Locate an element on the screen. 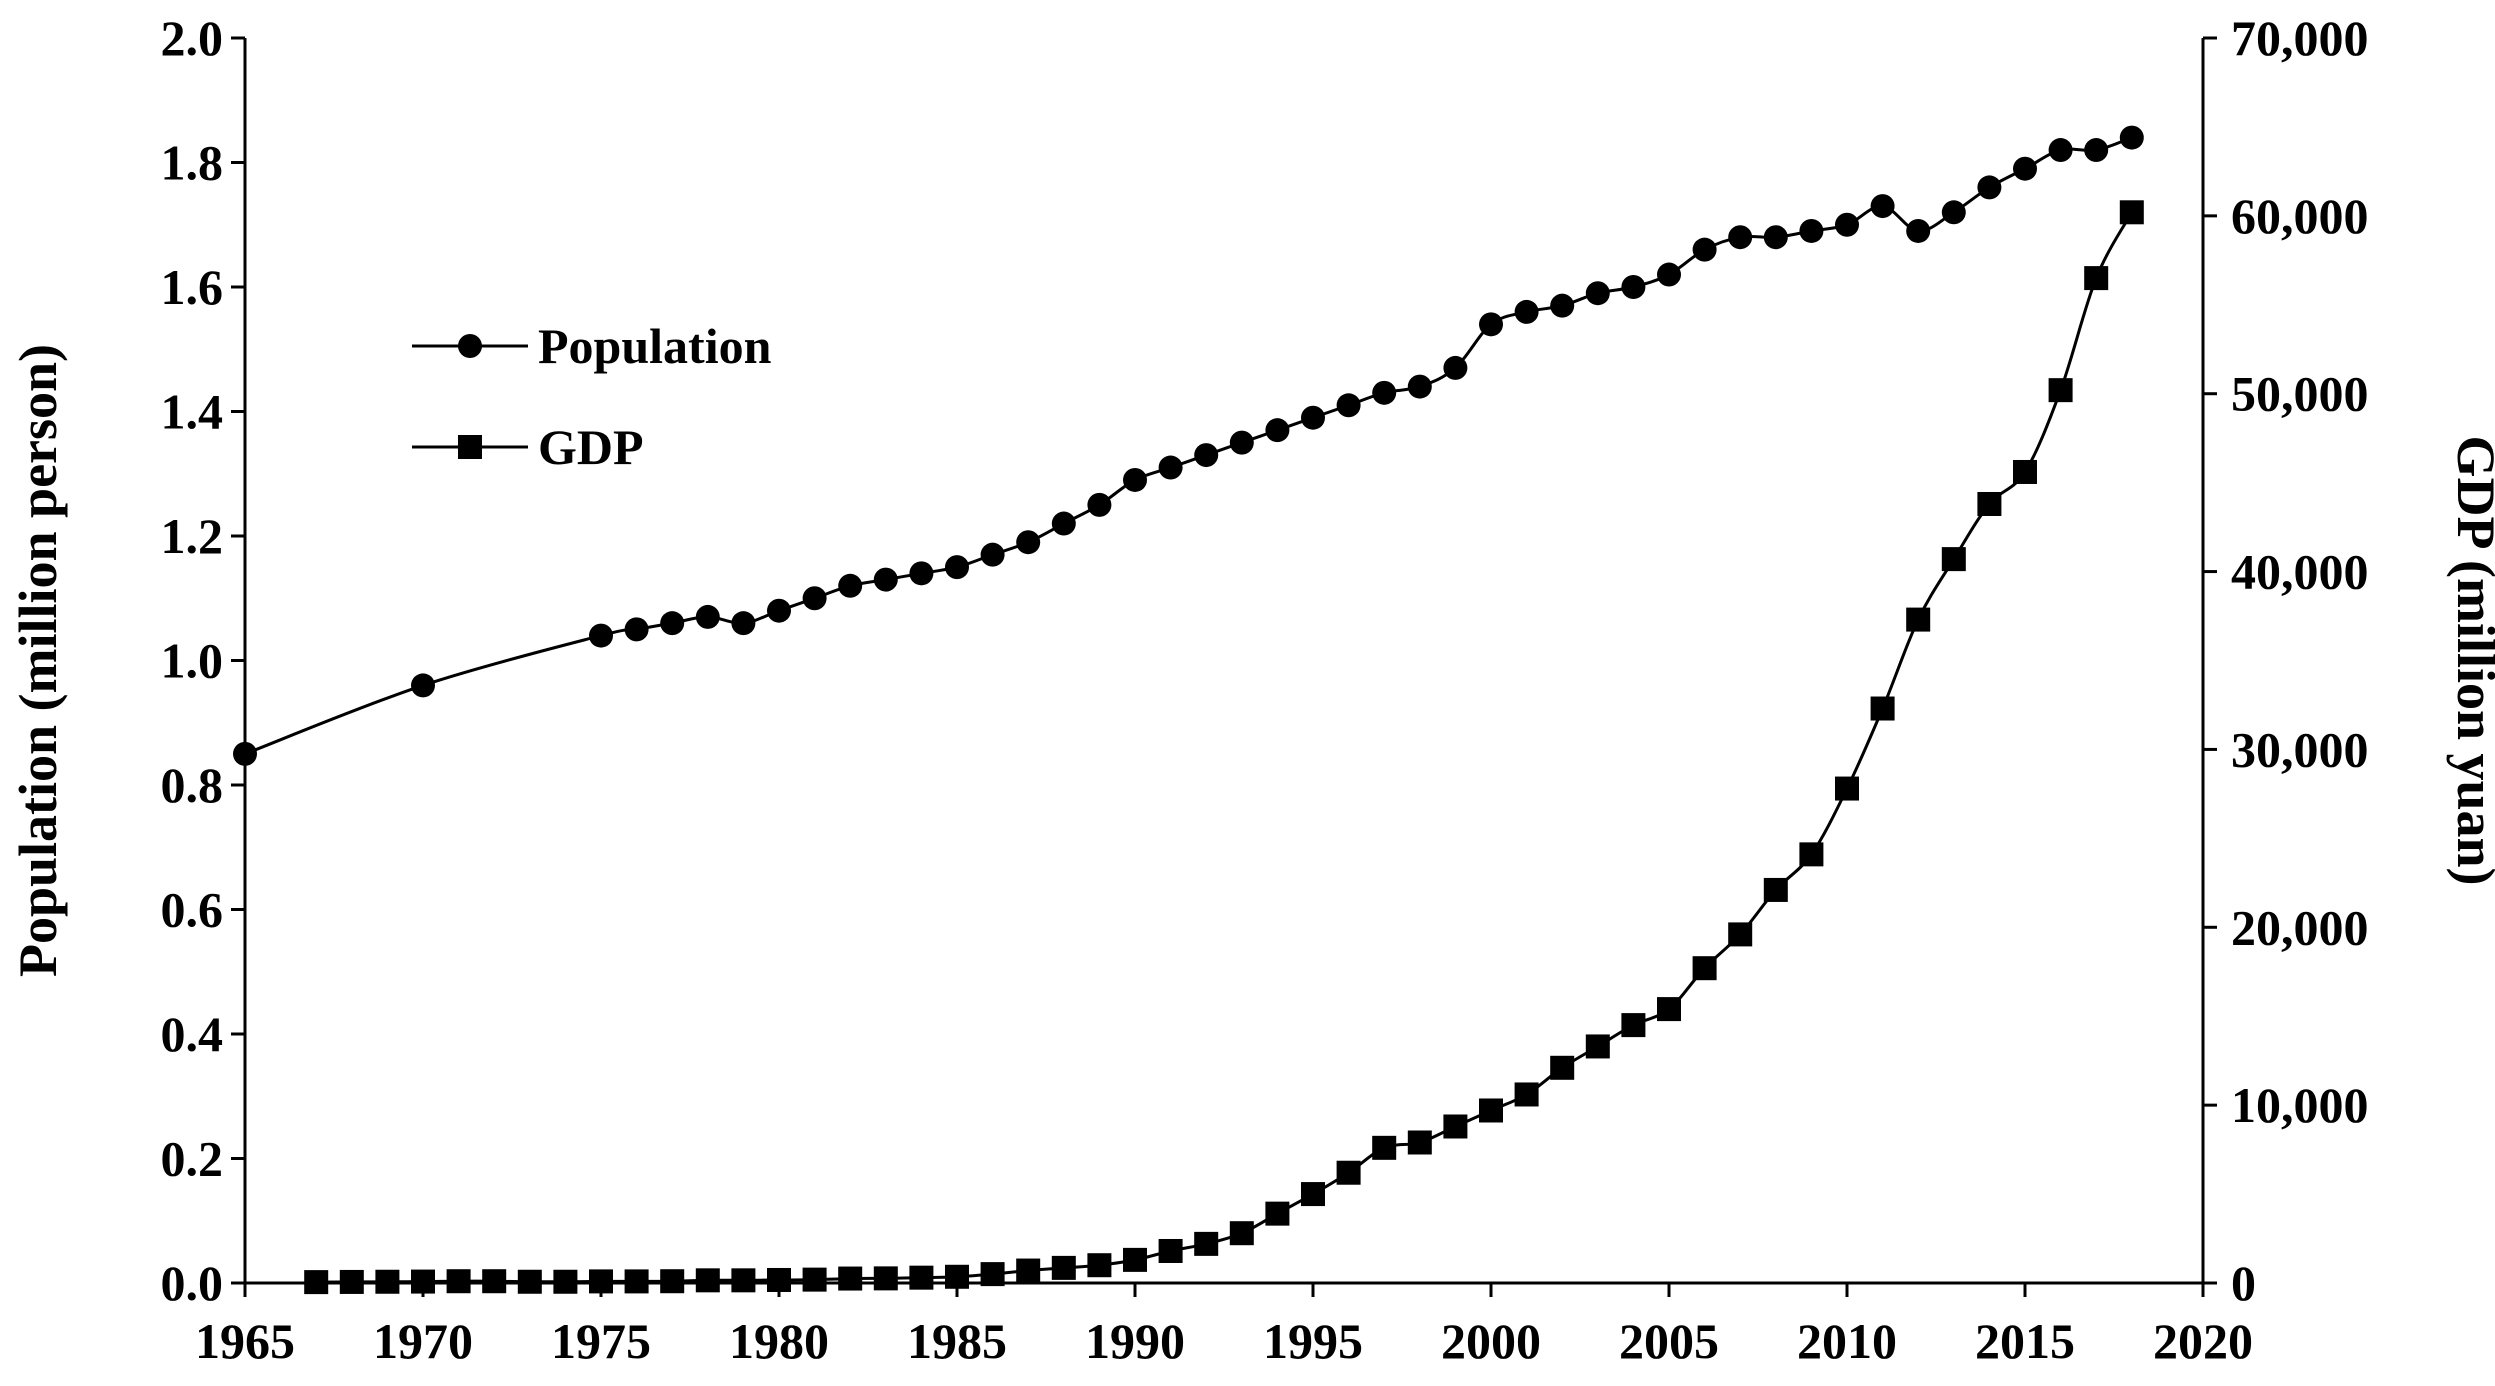 The width and height of the screenshot is (2495, 1386). x-tick-label: 1965 is located at coordinates (245, 1341).